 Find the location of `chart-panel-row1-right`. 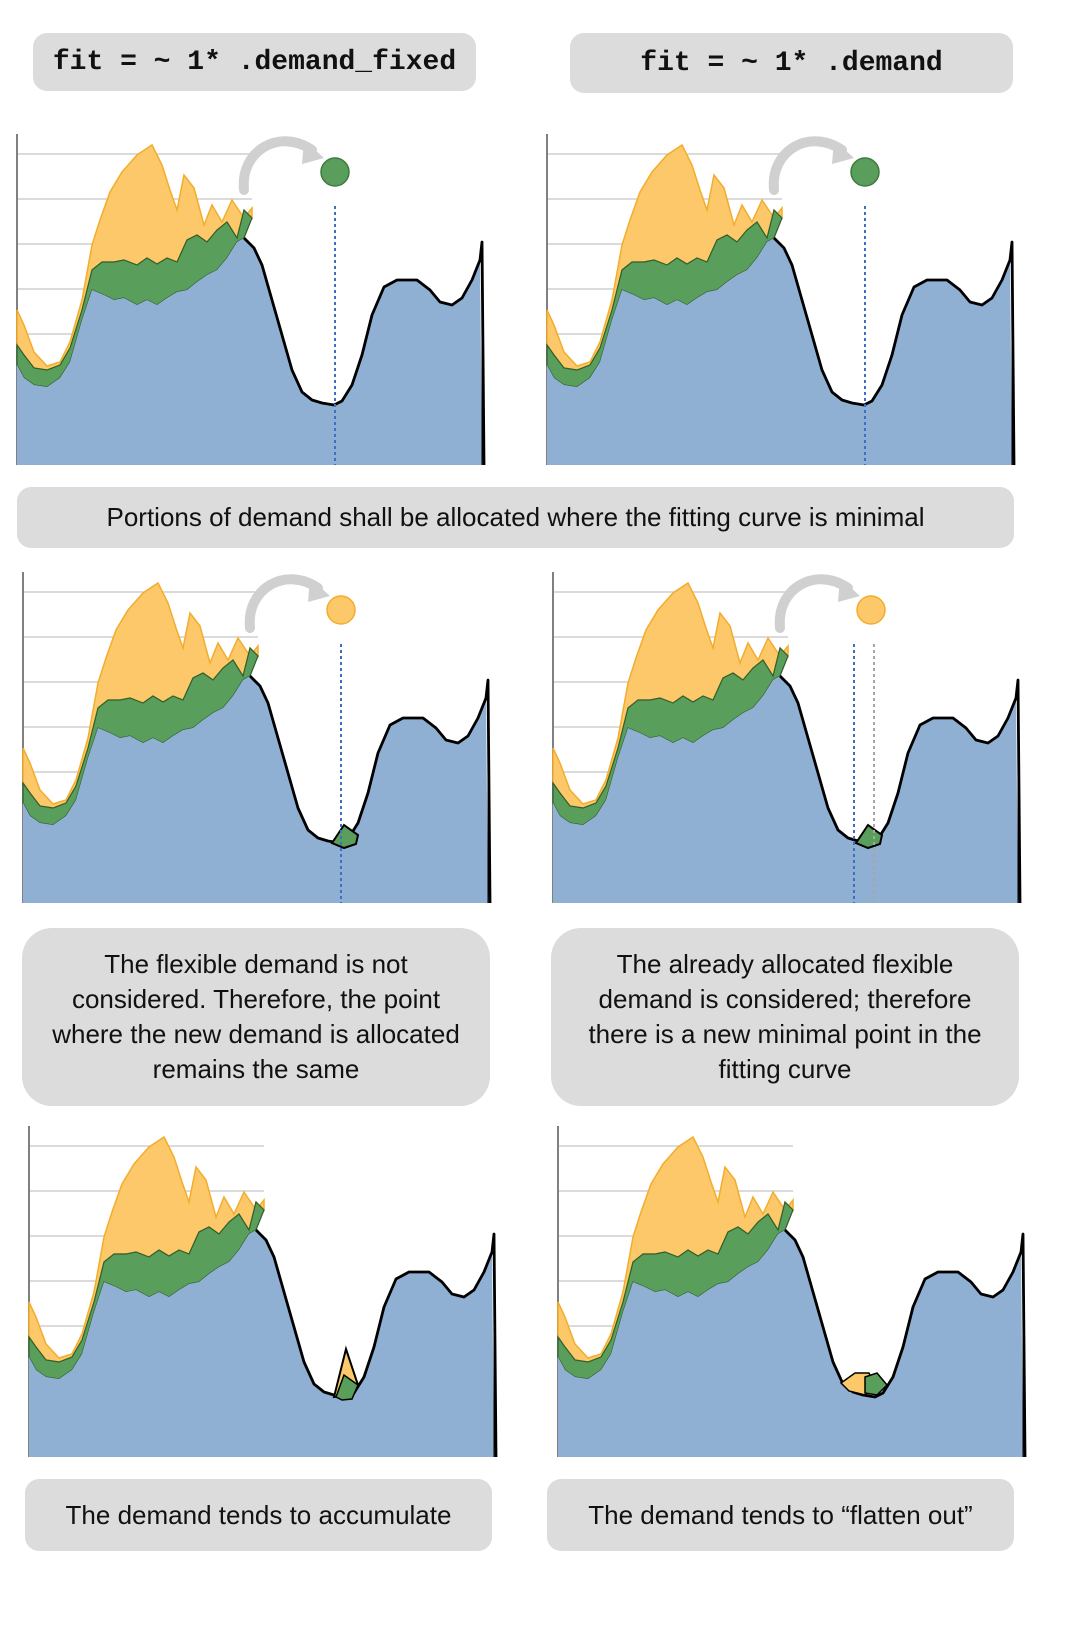

chart-panel-row1-right is located at coordinates (792, 310).